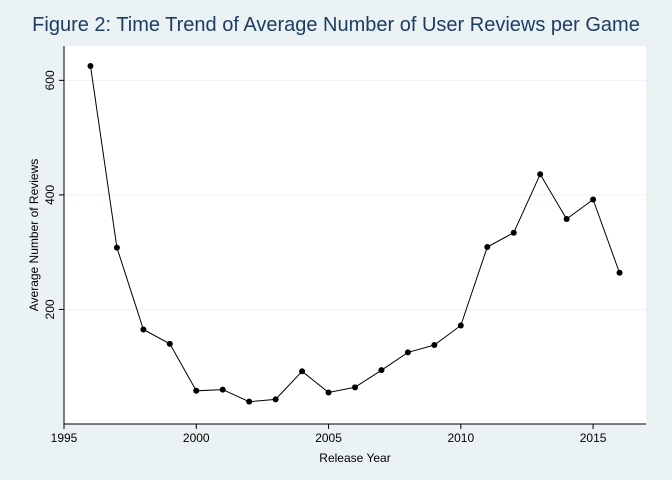 Image resolution: width=672 pixels, height=480 pixels. Describe the element at coordinates (460, 438) in the screenshot. I see `x-tick-label: 2010` at that location.